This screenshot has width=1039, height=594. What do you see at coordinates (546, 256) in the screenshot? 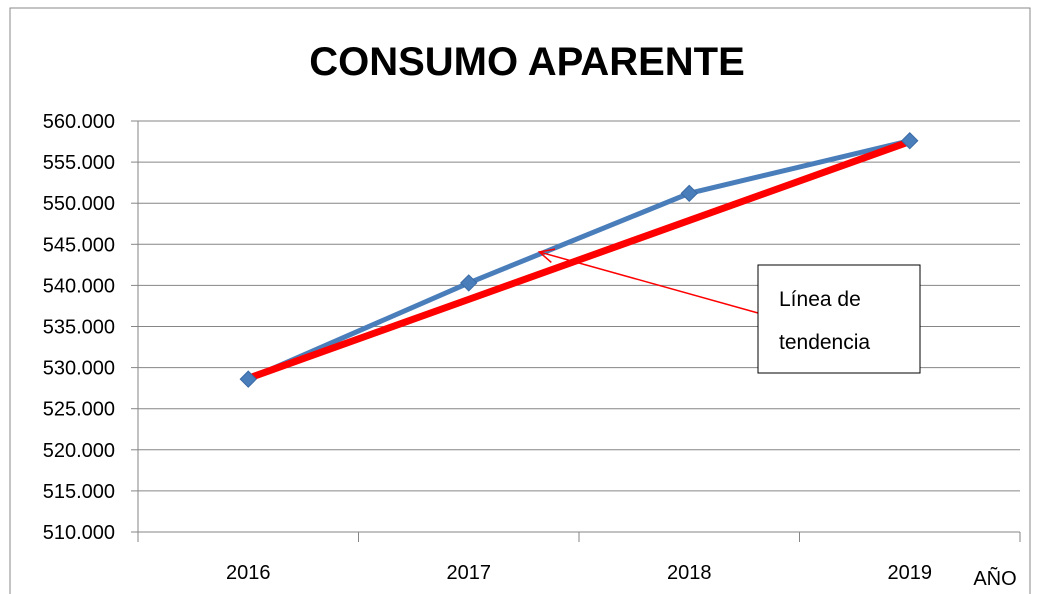
I see `annotation-arrowhead` at bounding box center [546, 256].